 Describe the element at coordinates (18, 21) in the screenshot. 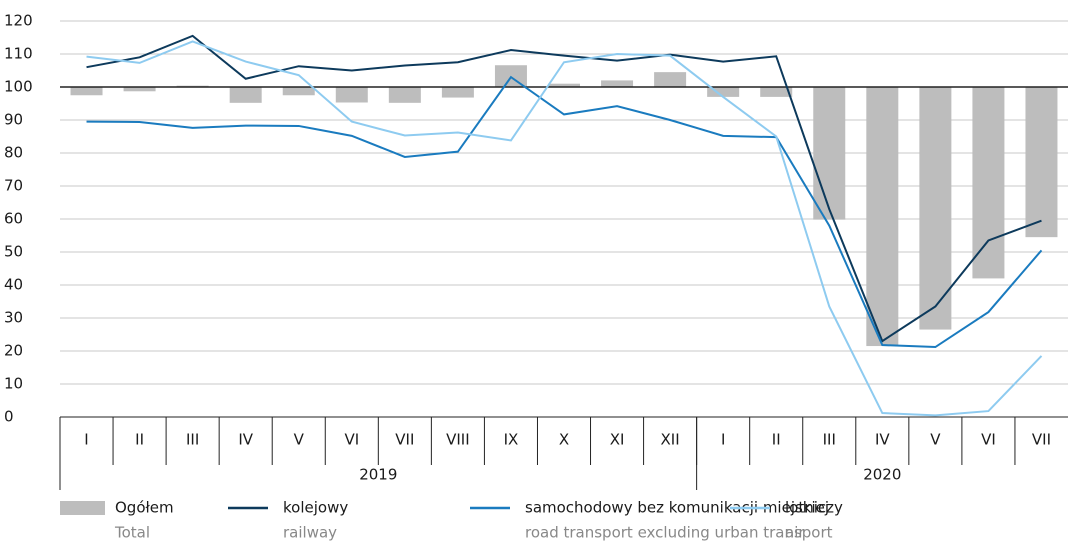

I see `y-tick-label: 120` at that location.